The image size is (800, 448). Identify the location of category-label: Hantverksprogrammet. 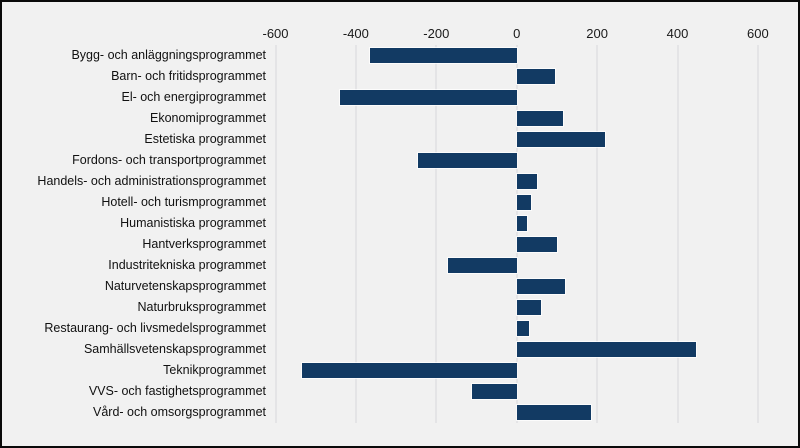
(204, 244).